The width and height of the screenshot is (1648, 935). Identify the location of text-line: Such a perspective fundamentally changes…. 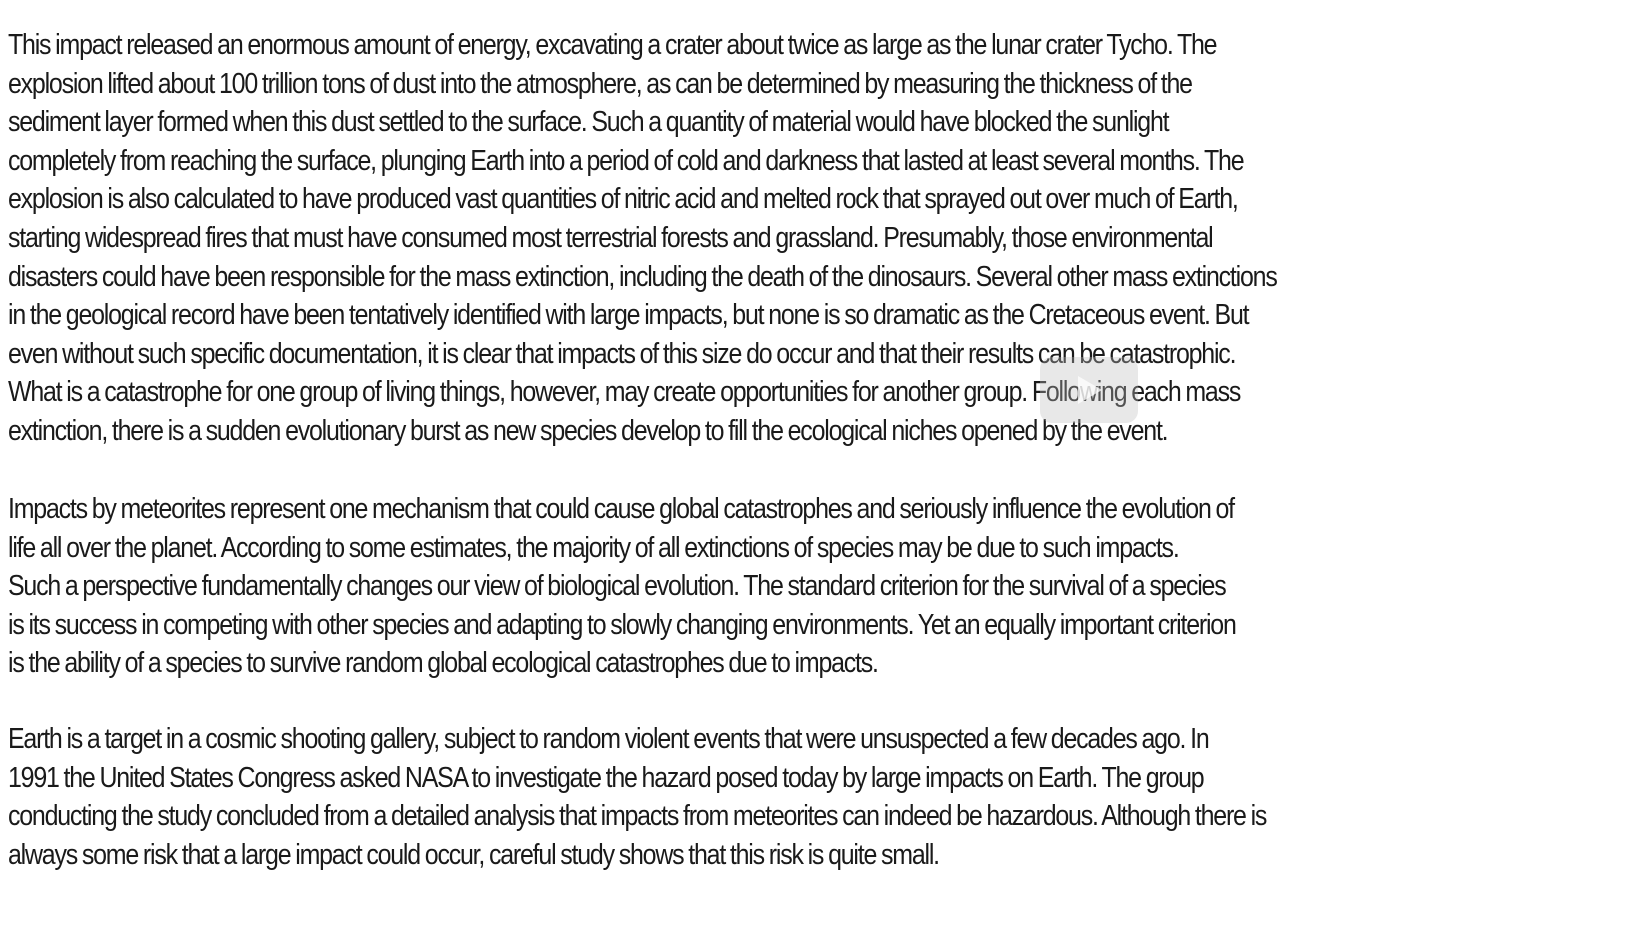
(617, 586).